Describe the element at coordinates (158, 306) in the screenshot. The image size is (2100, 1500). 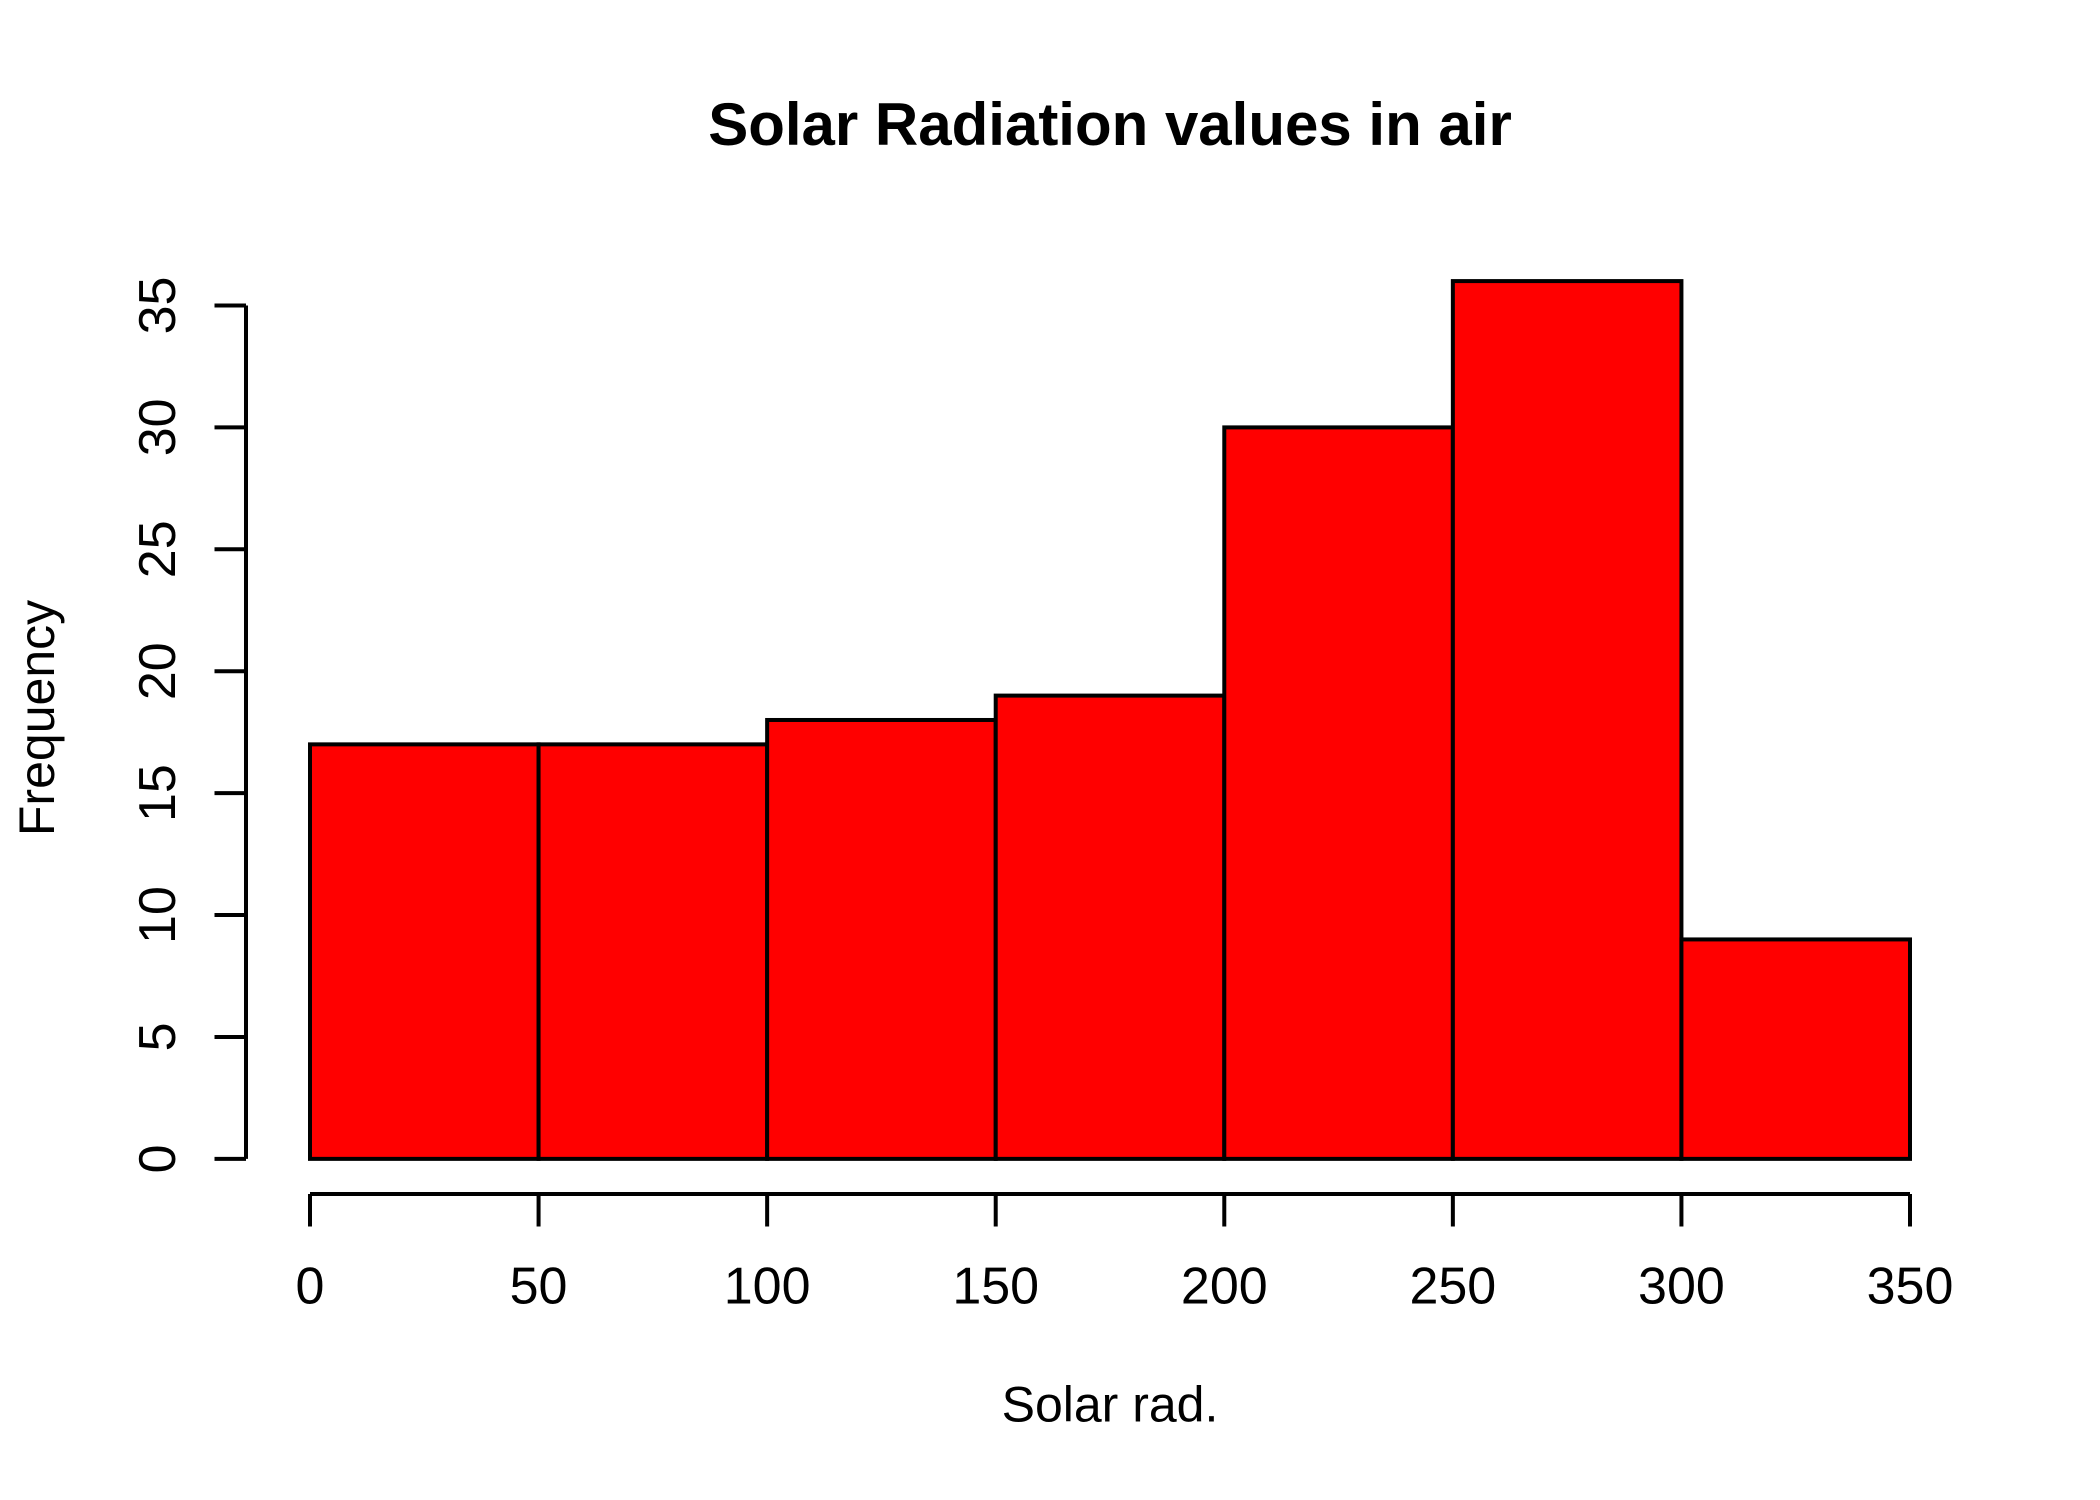
I see `svg-text: 35` at that location.